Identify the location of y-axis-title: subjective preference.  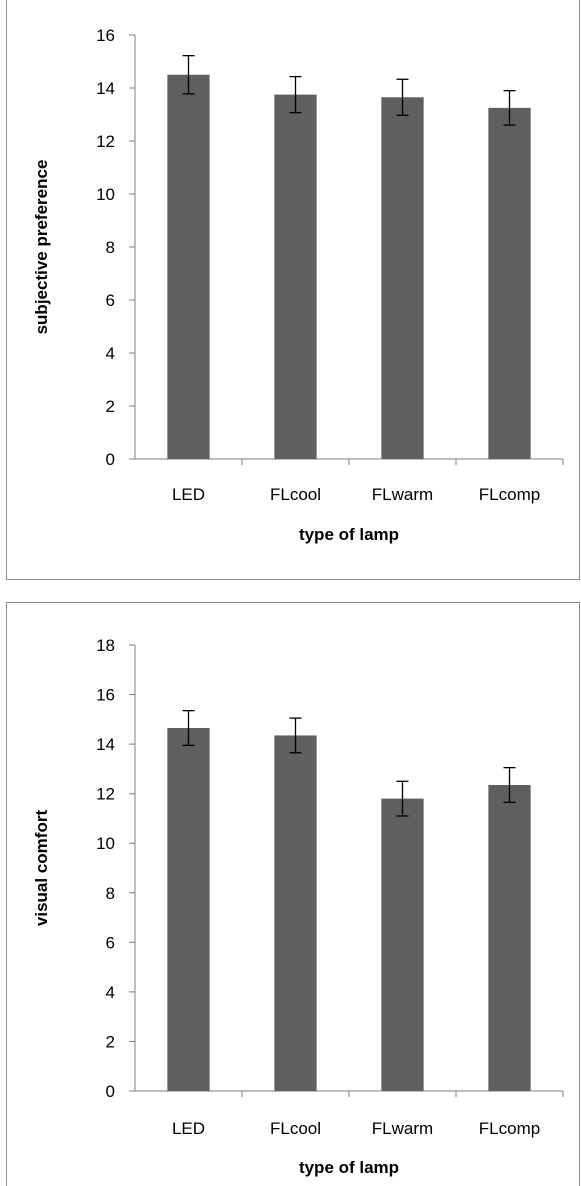
(41, 247).